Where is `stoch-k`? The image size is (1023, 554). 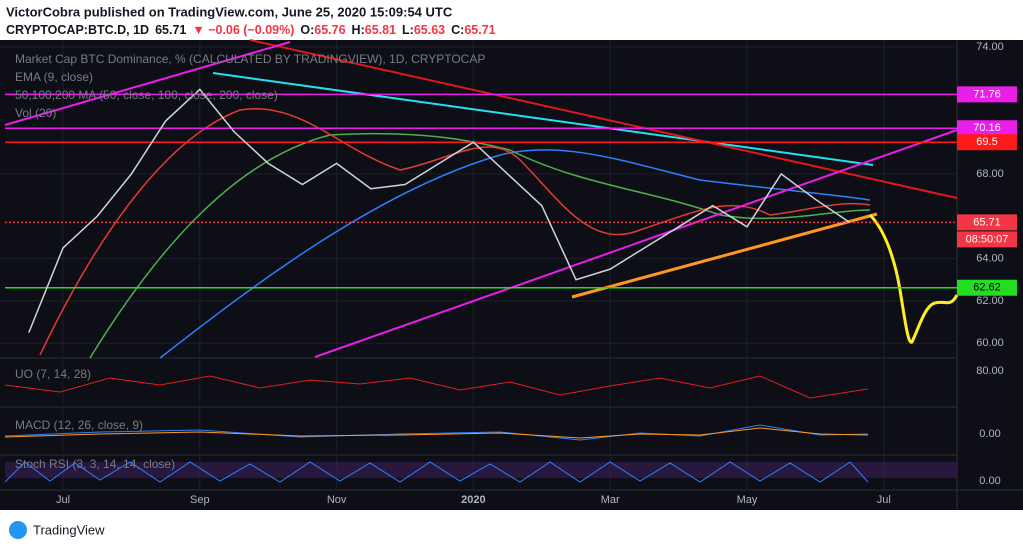
stoch-k is located at coordinates (436, 472).